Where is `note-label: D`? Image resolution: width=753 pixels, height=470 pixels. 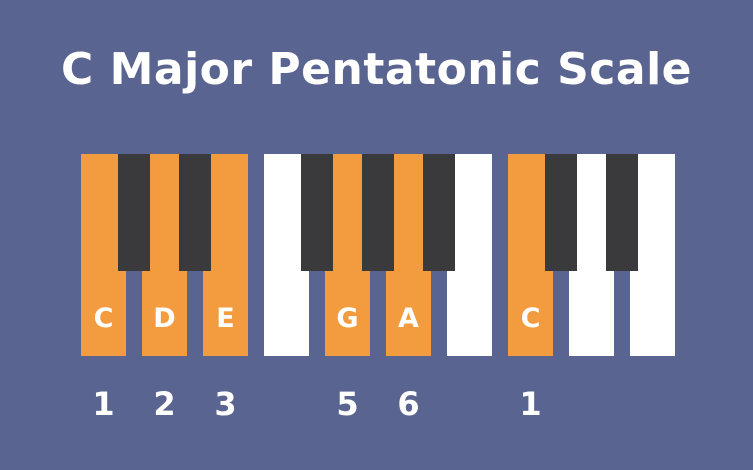 note-label: D is located at coordinates (164, 318).